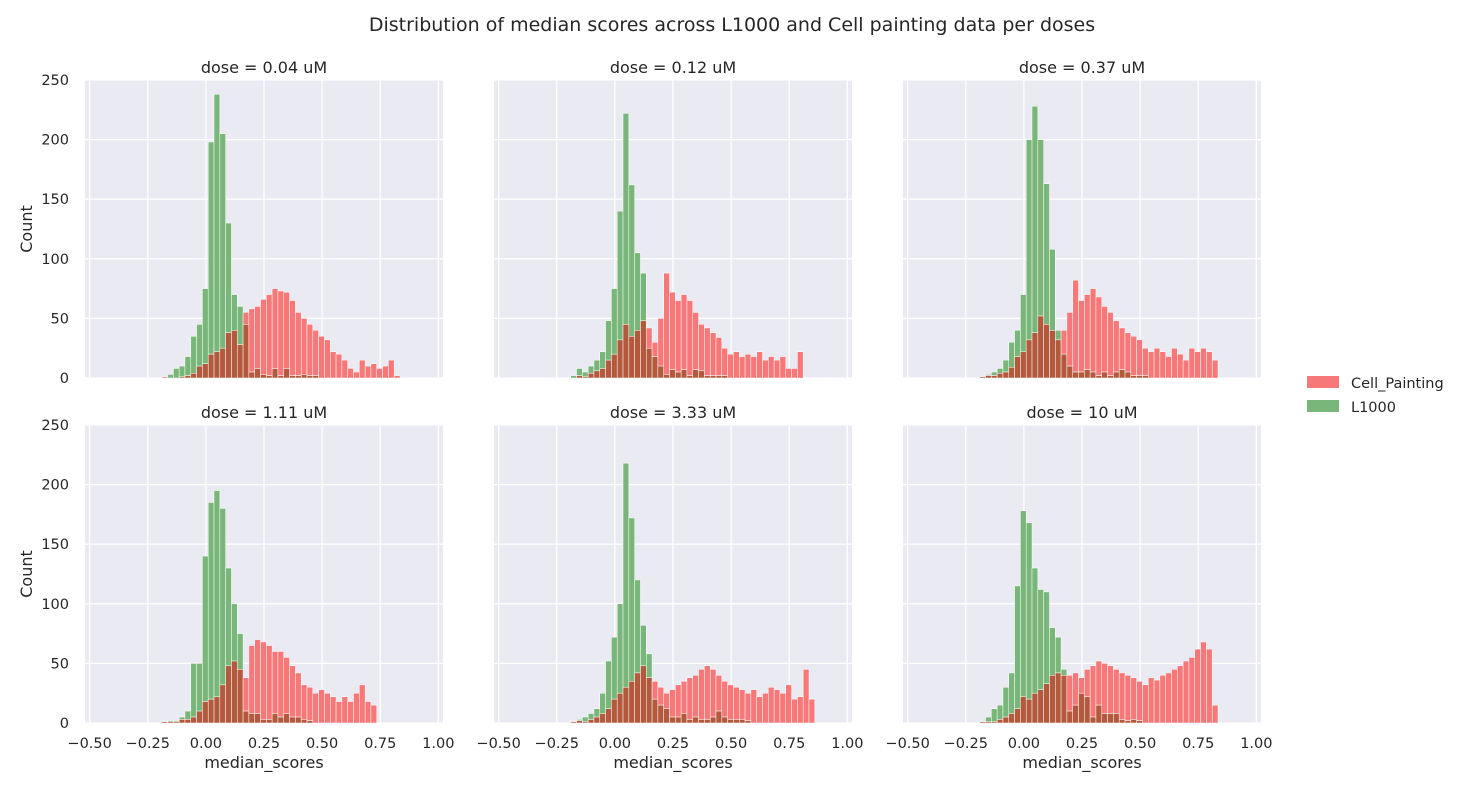 This screenshot has width=1463, height=792. What do you see at coordinates (438, 744) in the screenshot?
I see `x-tick-label: 1.00` at bounding box center [438, 744].